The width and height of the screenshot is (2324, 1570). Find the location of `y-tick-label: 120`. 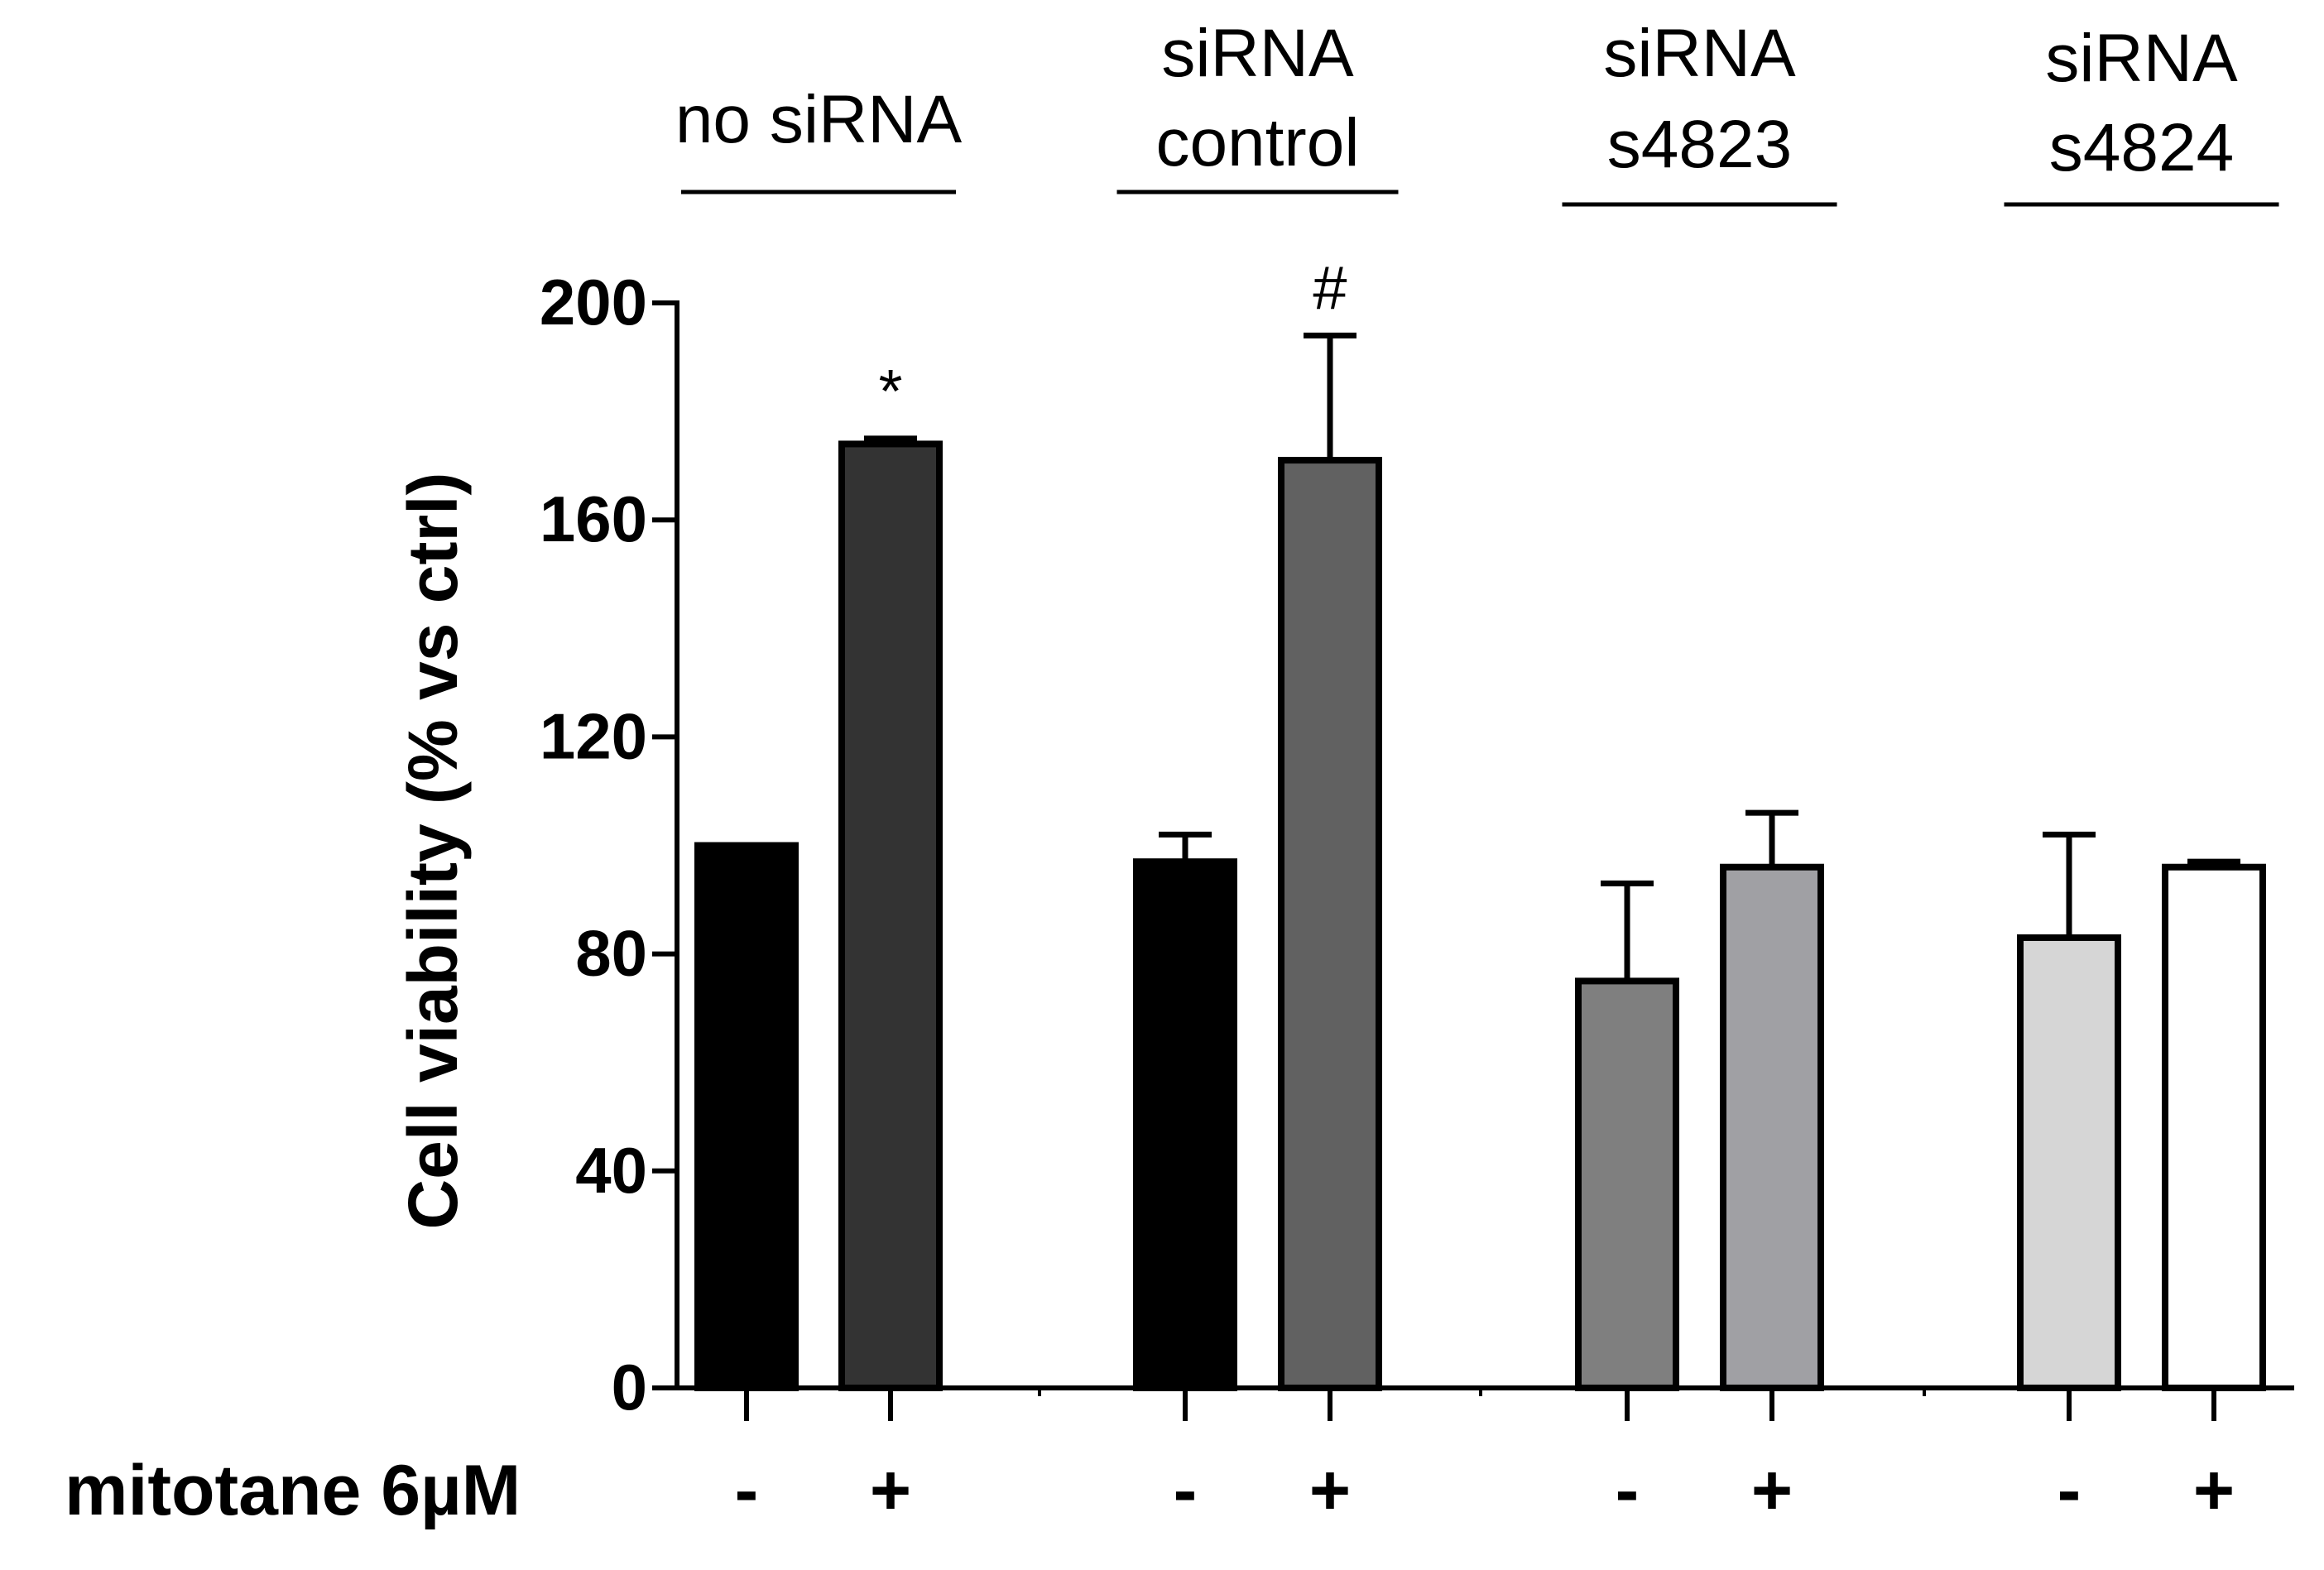

y-tick-label: 120 is located at coordinates (593, 735).